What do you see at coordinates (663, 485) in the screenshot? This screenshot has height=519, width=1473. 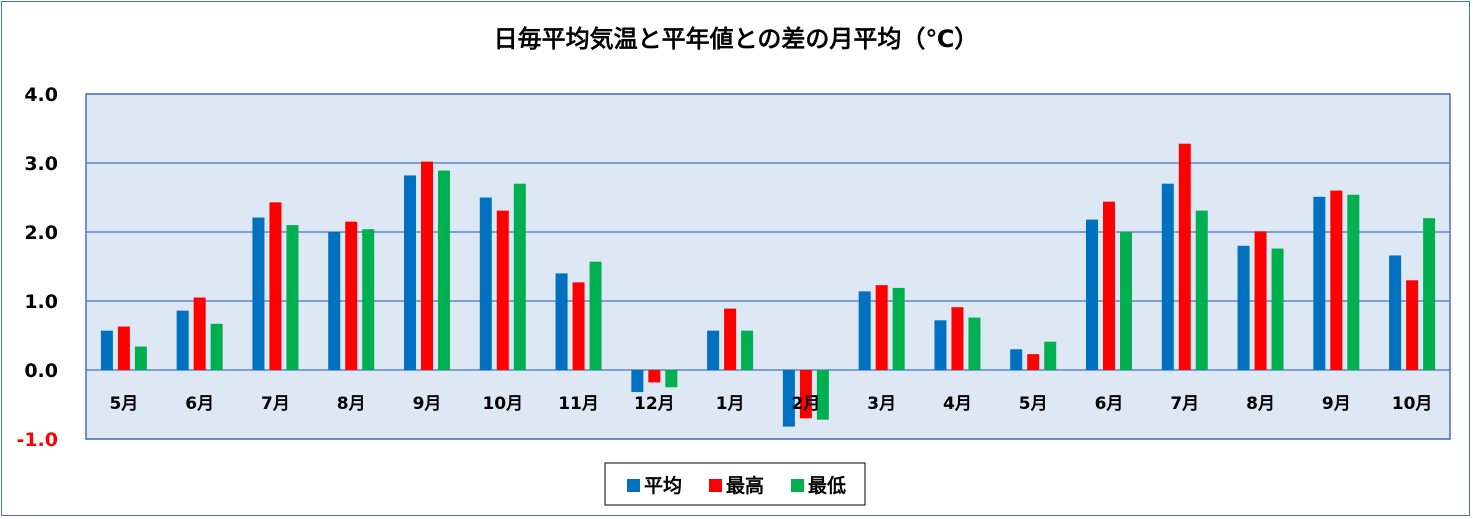 I see `legend-label: 平均` at bounding box center [663, 485].